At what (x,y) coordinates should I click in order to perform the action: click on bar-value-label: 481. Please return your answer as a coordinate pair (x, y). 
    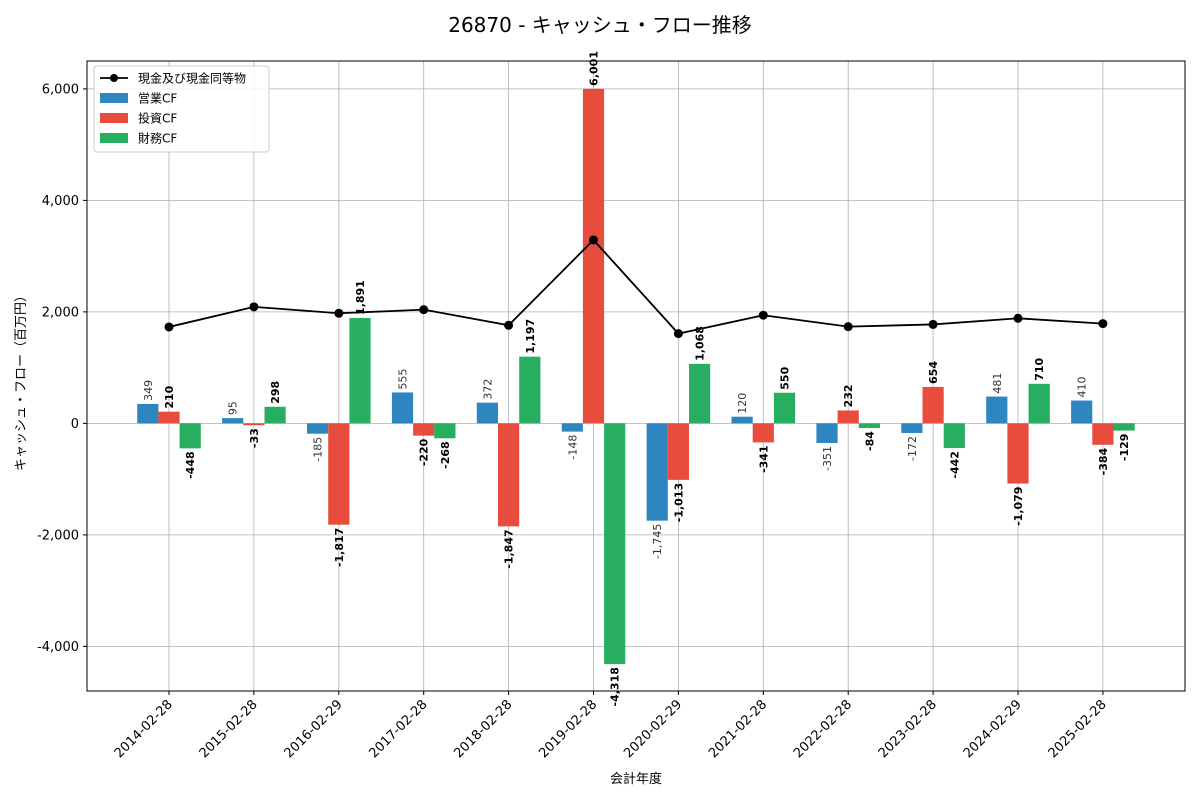
    Looking at the image, I should click on (997, 383).